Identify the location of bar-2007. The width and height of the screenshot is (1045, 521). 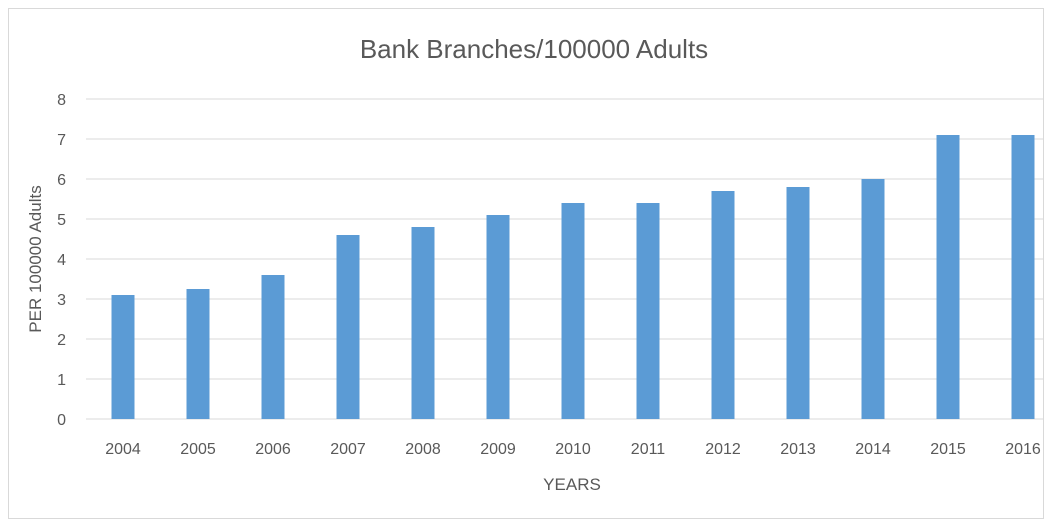
(348, 327).